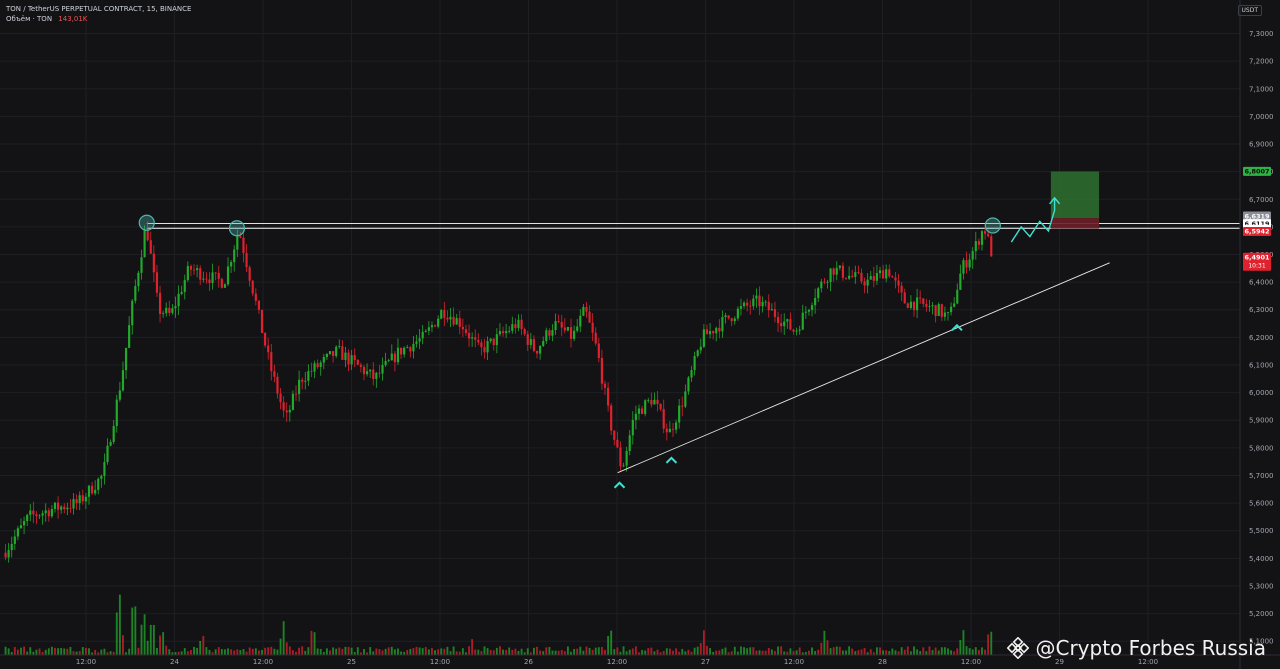 The width and height of the screenshot is (1280, 669). Describe the element at coordinates (1249, 10) in the screenshot. I see `currency-badge: USDT` at that location.